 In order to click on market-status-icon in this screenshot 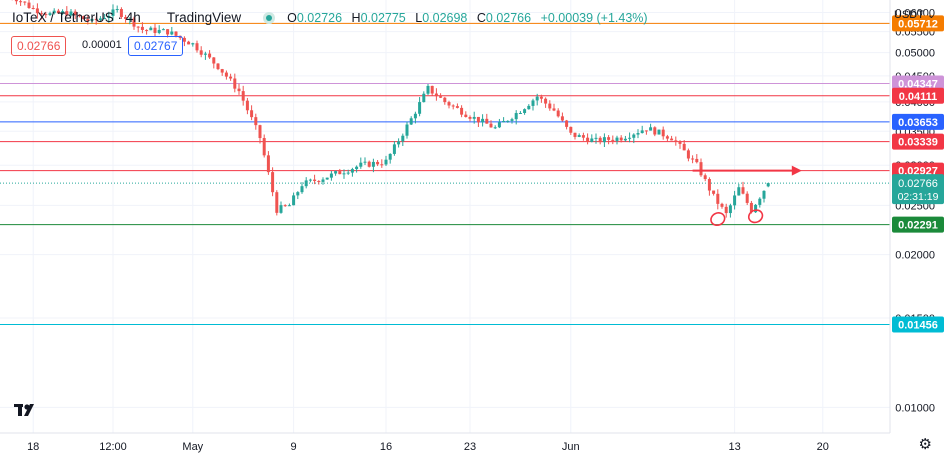, I will do `click(269, 17)`.